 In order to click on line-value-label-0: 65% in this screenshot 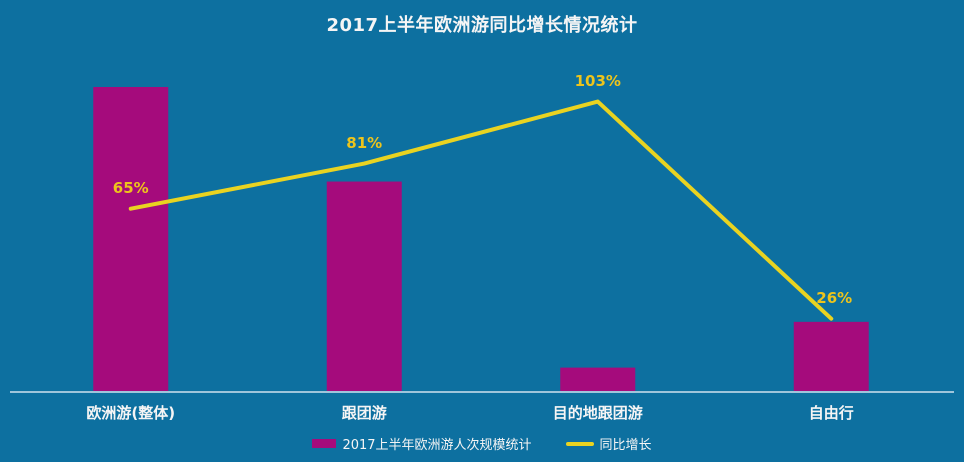, I will do `click(130, 187)`.